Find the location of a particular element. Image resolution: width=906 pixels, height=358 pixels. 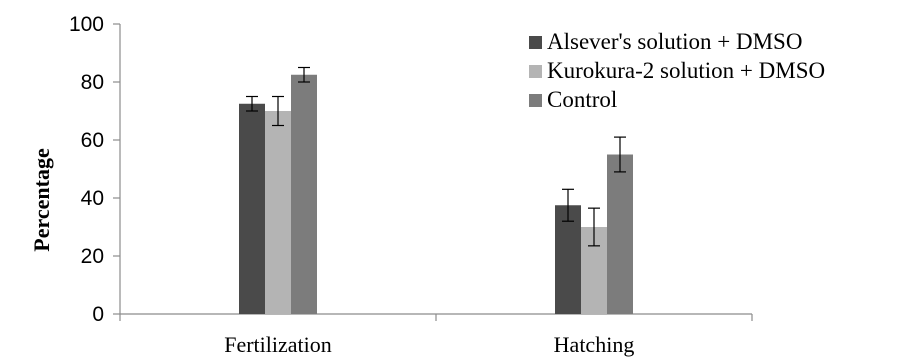

x-category-label: Fertilization is located at coordinates (278, 344).